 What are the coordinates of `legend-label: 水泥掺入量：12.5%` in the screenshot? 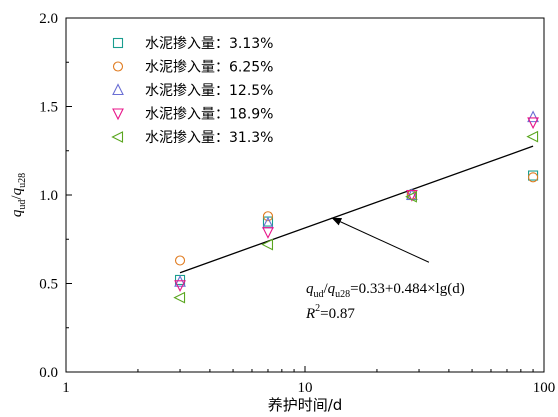 It's located at (209, 90).